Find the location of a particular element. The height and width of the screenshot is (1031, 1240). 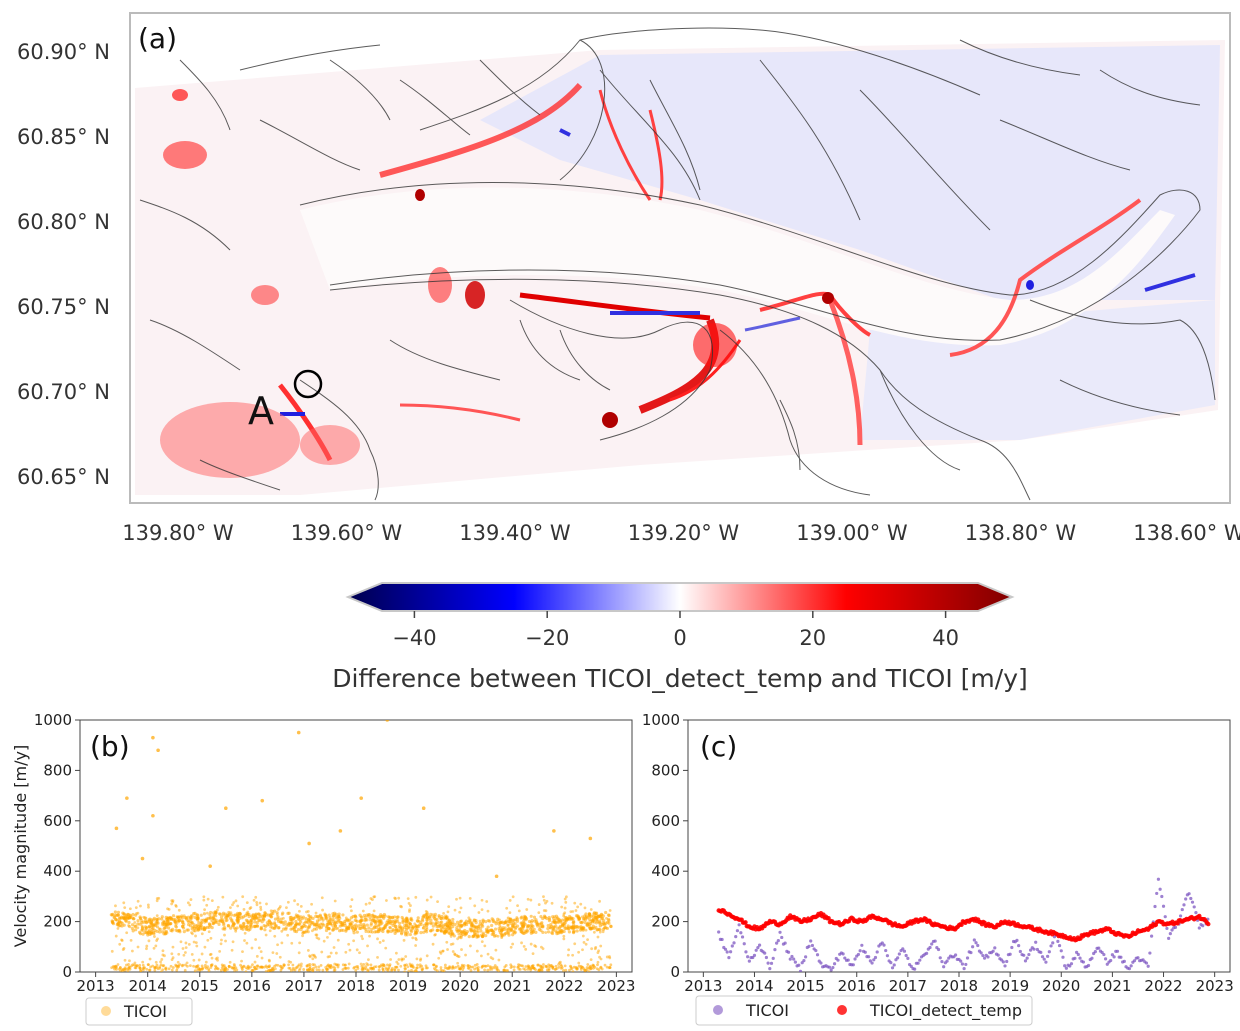

colorbar-ticks: −40 −20 0 20 40 is located at coordinates (675, 630).